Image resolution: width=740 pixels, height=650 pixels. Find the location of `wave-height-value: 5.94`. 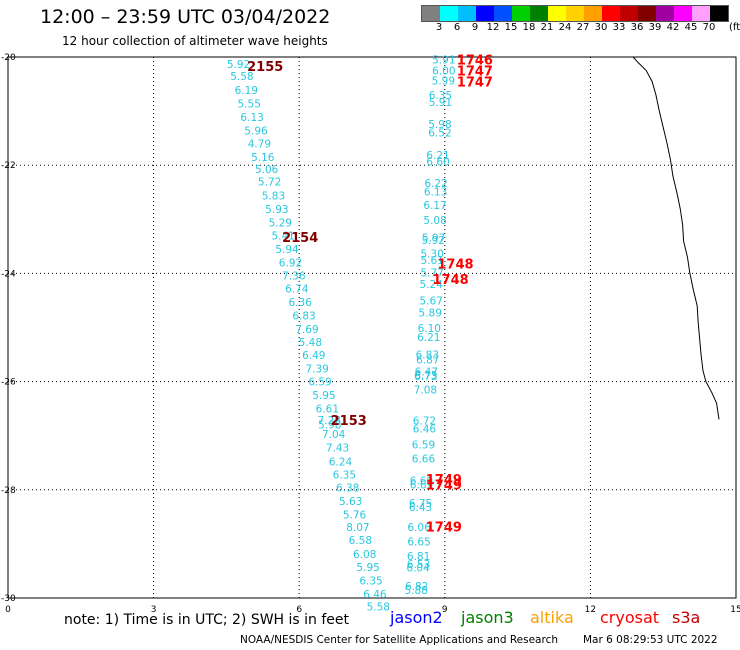

wave-height-value: 5.94 is located at coordinates (287, 250).